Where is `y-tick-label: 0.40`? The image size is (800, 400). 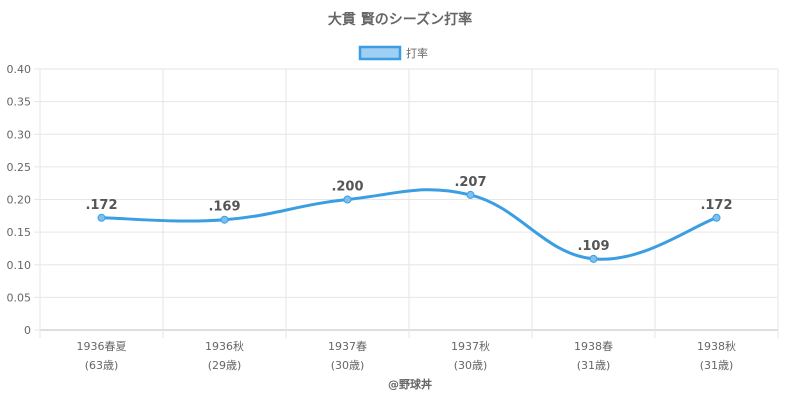 y-tick-label: 0.40 is located at coordinates (19, 69).